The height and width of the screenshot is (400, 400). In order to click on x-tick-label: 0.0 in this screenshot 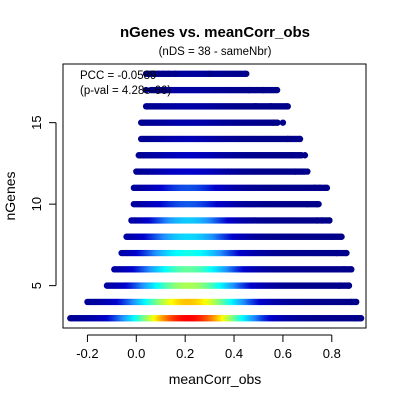, I will do `click(136, 353)`.